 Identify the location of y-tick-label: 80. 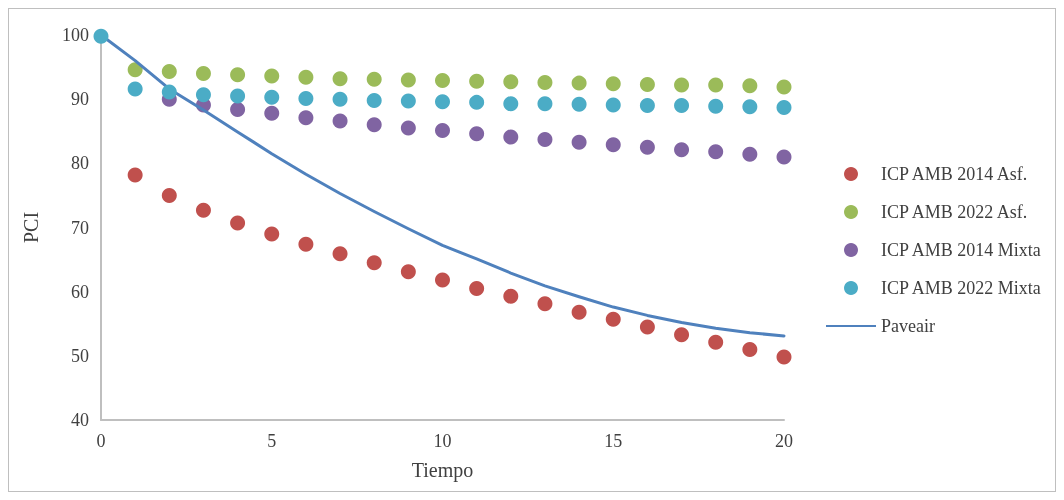
(80, 163).